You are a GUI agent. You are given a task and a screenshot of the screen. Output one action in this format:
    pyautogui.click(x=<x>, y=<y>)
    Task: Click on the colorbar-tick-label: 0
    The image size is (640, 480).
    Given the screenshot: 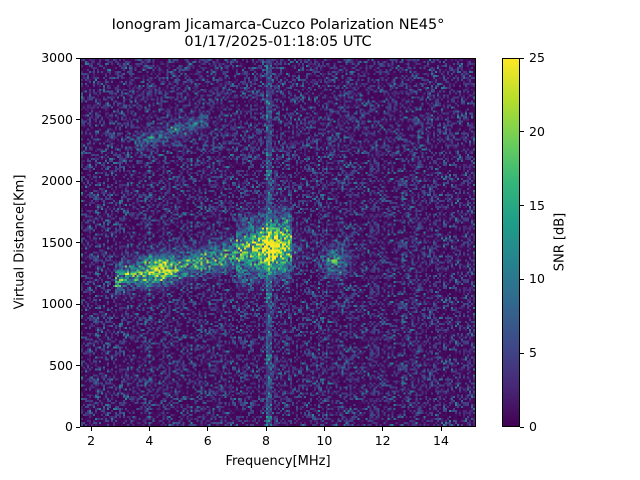 What is the action you would take?
    pyautogui.click(x=533, y=426)
    